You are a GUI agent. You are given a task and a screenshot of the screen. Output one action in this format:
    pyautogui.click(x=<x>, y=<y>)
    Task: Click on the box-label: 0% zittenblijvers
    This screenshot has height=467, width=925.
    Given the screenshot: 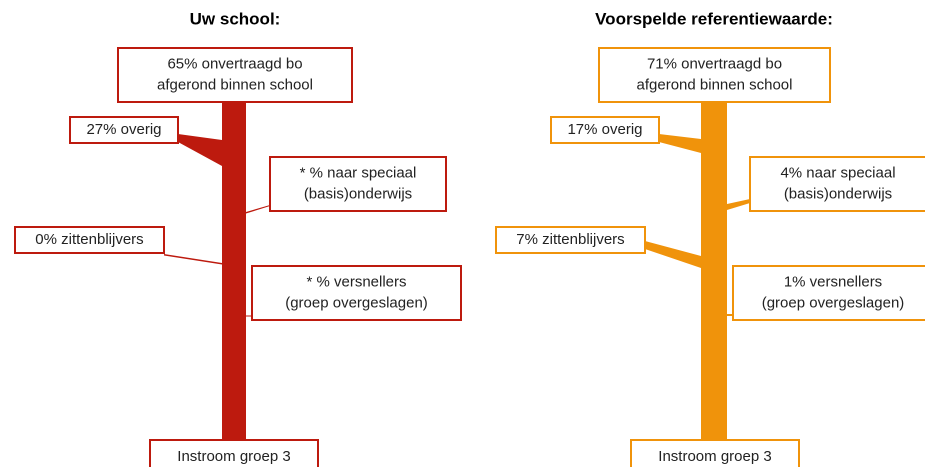 What is the action you would take?
    pyautogui.click(x=89, y=239)
    